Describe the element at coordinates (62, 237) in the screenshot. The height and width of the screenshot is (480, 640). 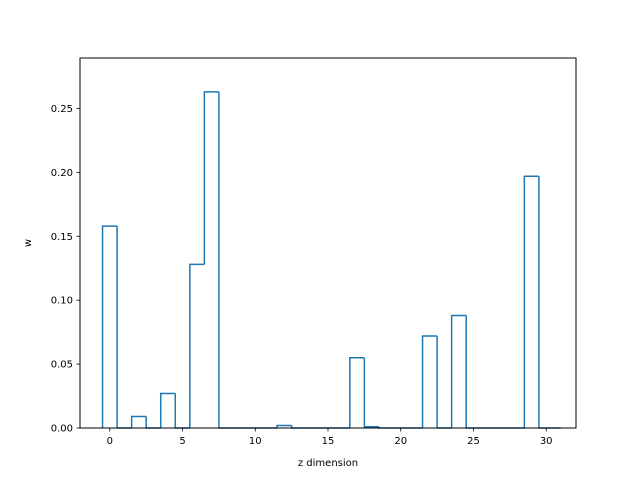
I see `y-tick-label: 0.15` at that location.